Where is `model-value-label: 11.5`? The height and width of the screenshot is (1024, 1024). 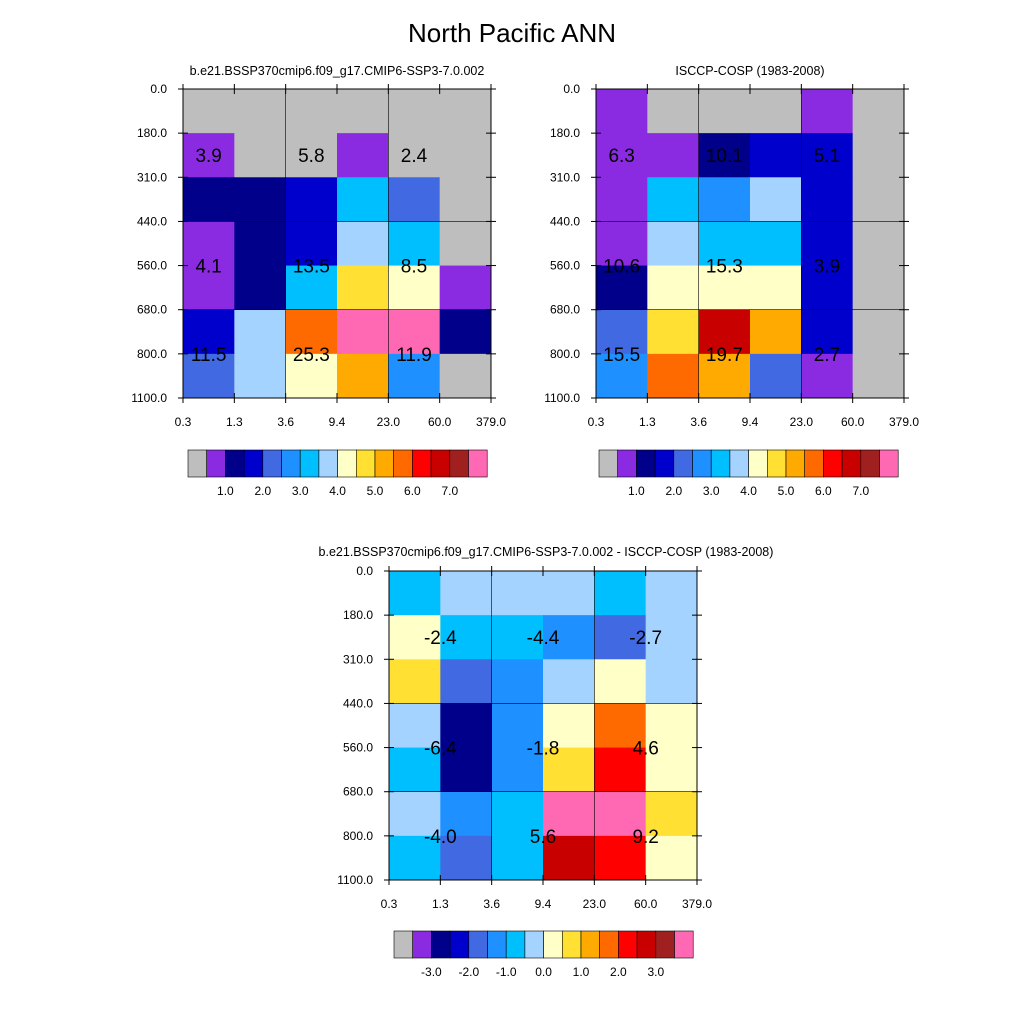 model-value-label: 11.5 is located at coordinates (209, 355).